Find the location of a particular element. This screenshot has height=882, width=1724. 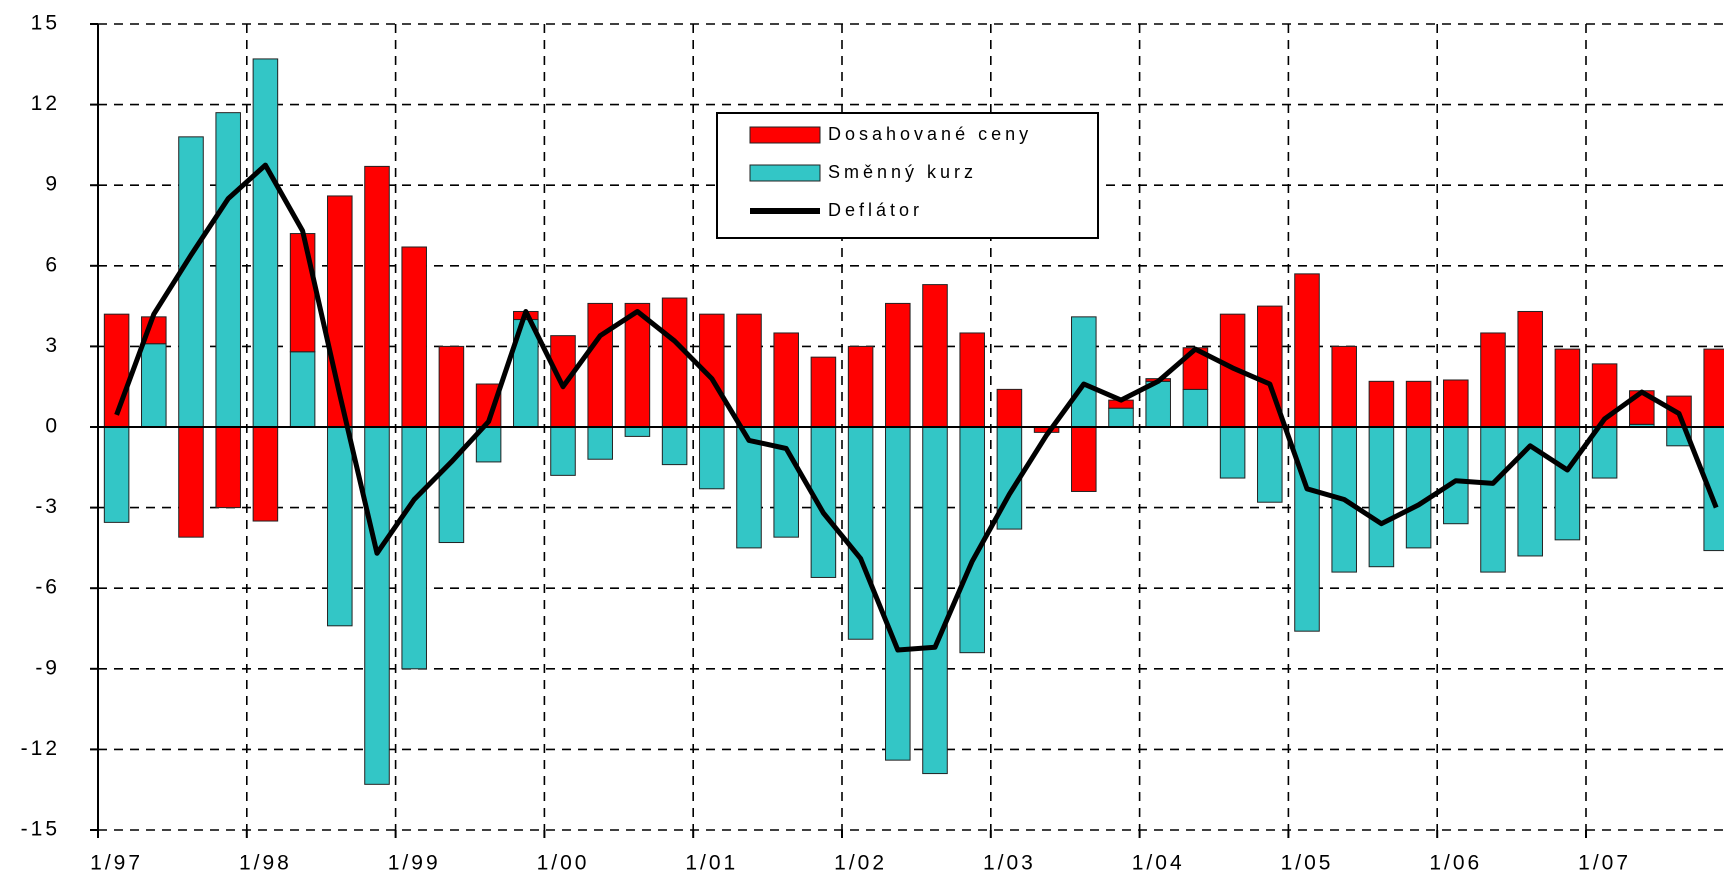

y-tick-label: -12 is located at coordinates (40, 748).